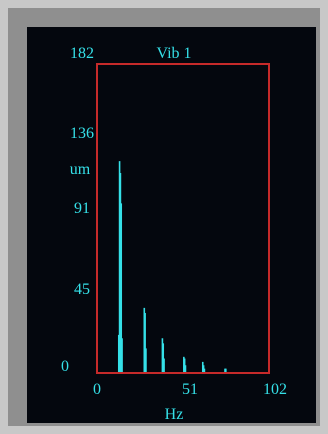 This screenshot has width=328, height=434. I want to click on x-tick-label: 102, so click(275, 389).